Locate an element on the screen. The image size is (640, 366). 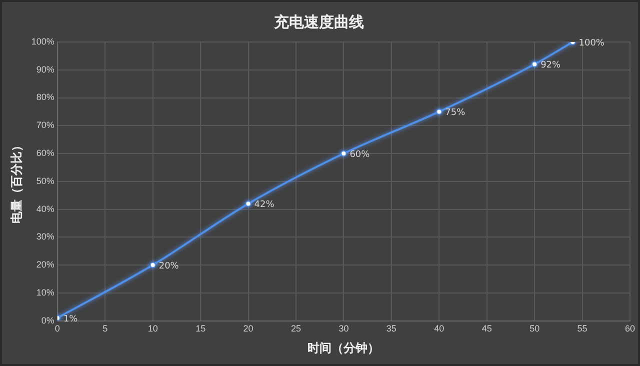
y-tick-label: 40% is located at coordinates (45, 209).